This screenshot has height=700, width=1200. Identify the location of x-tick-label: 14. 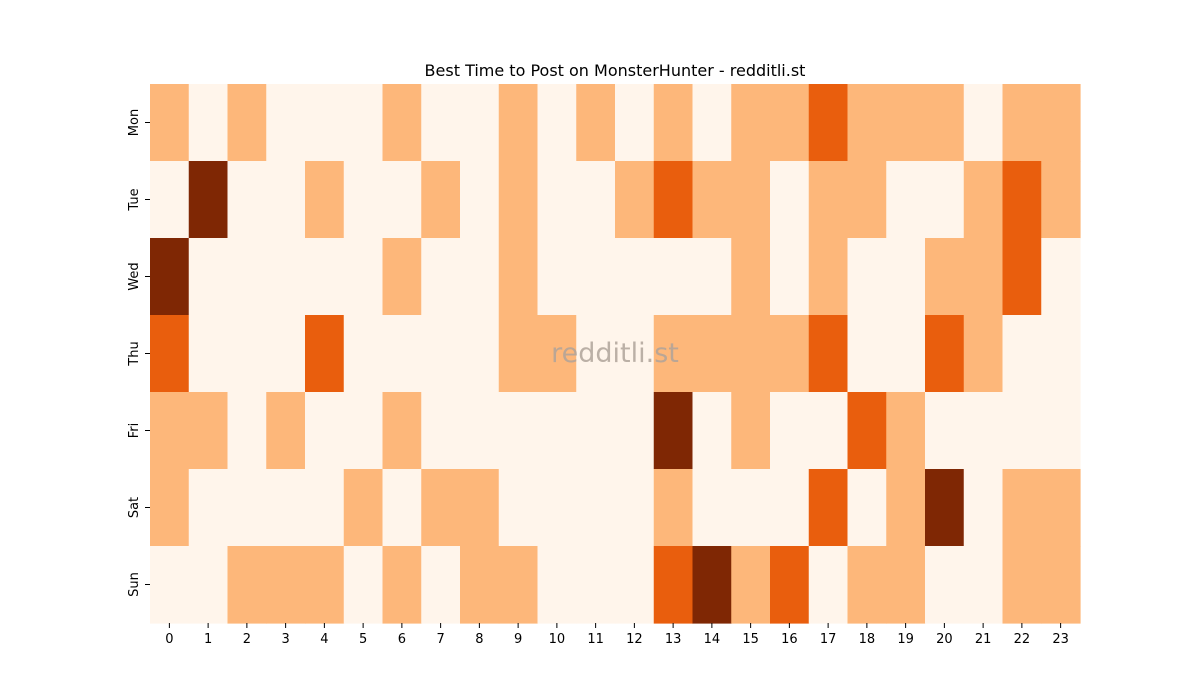
(712, 639).